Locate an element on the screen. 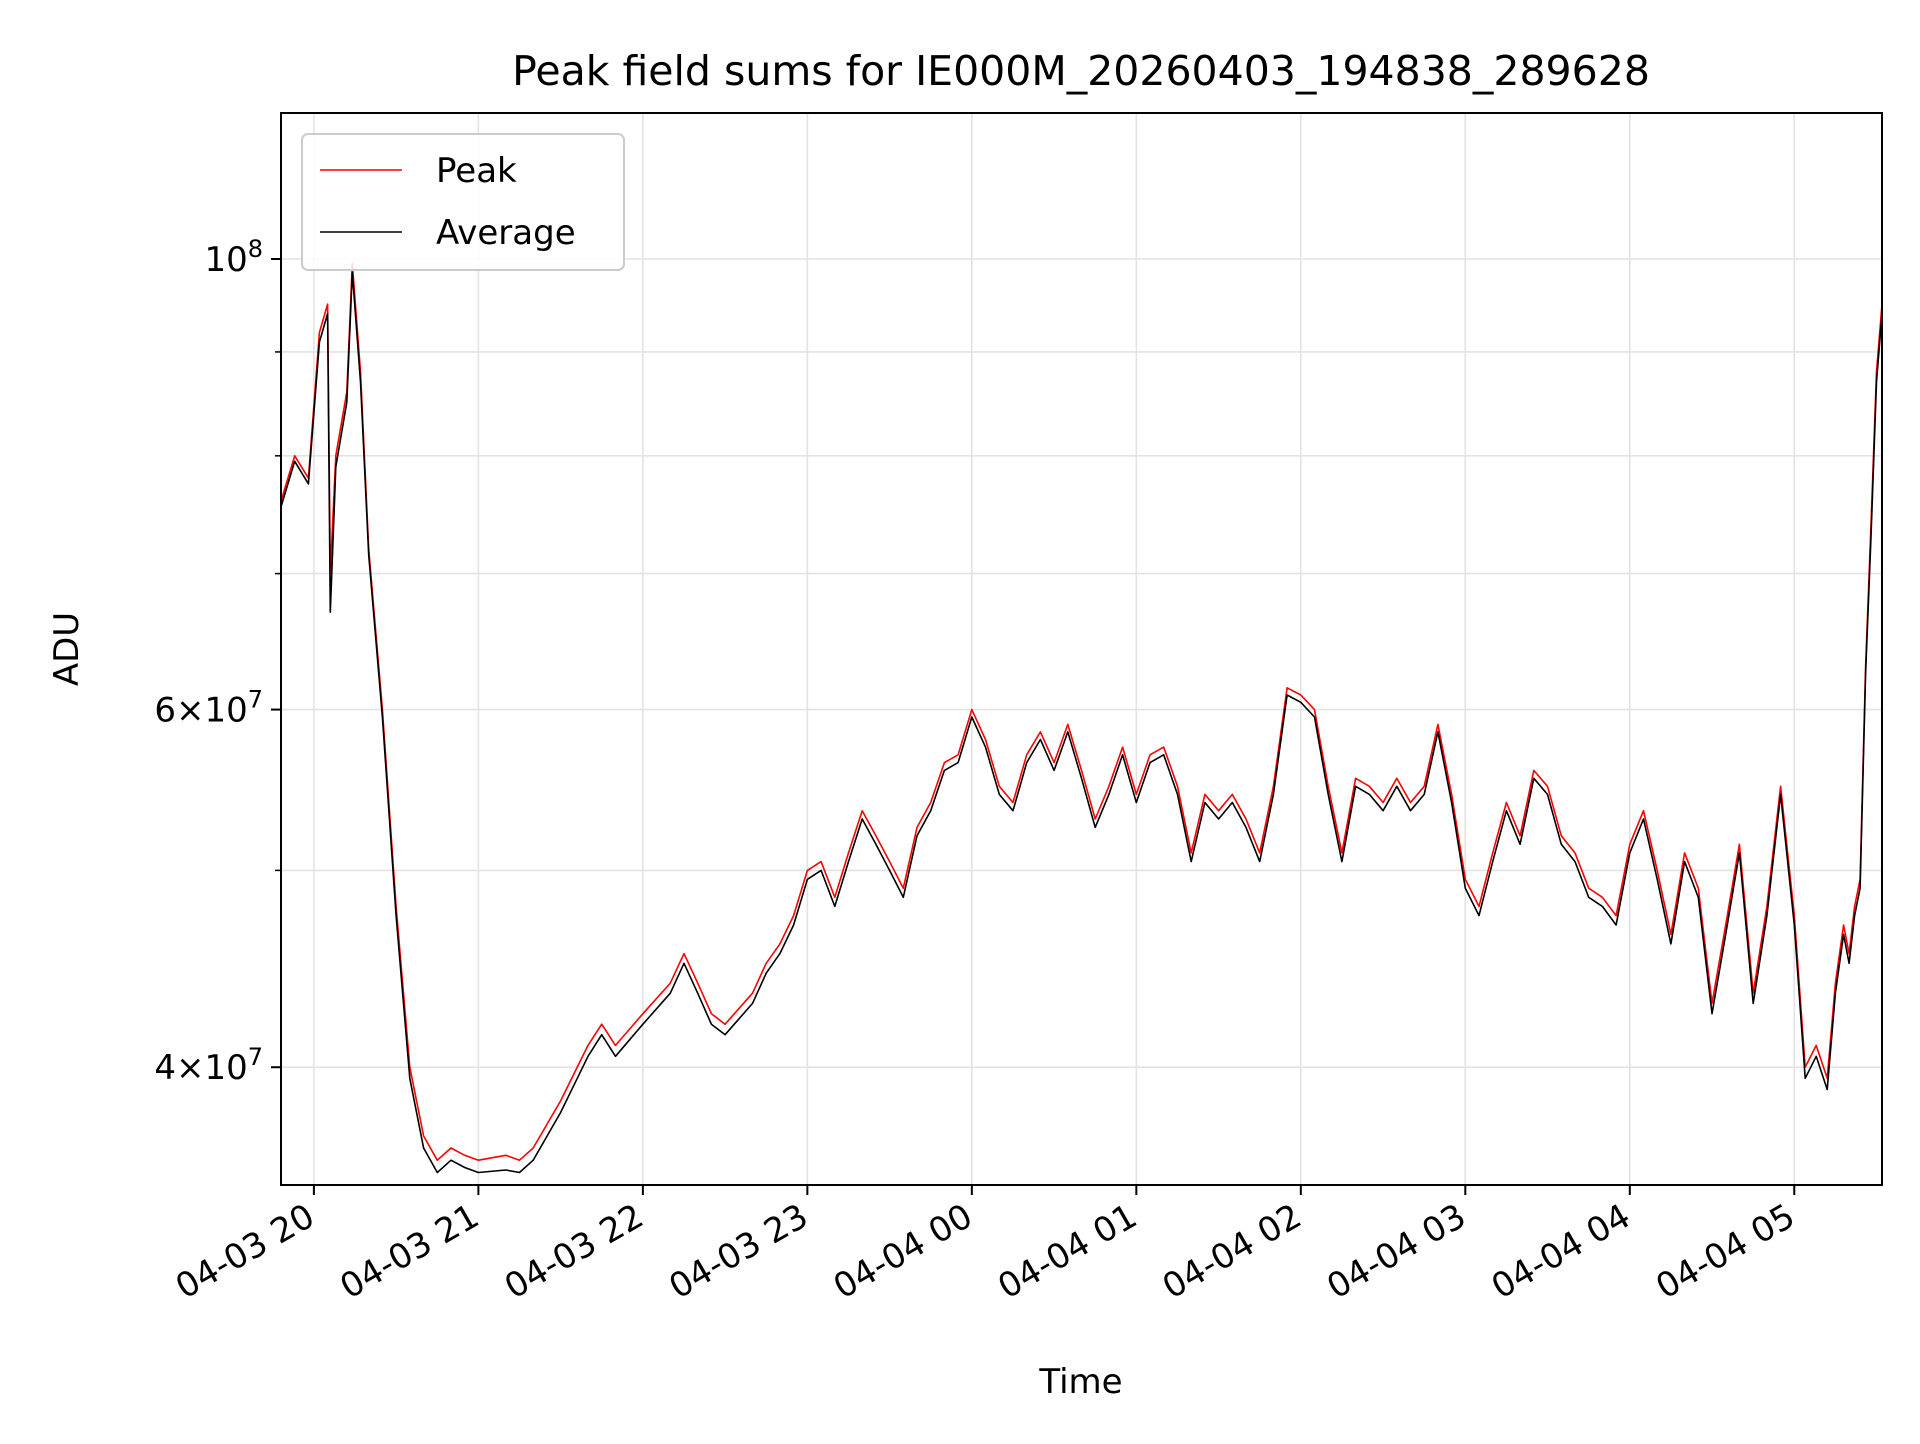  y-tick-label: 108 is located at coordinates (233, 257).